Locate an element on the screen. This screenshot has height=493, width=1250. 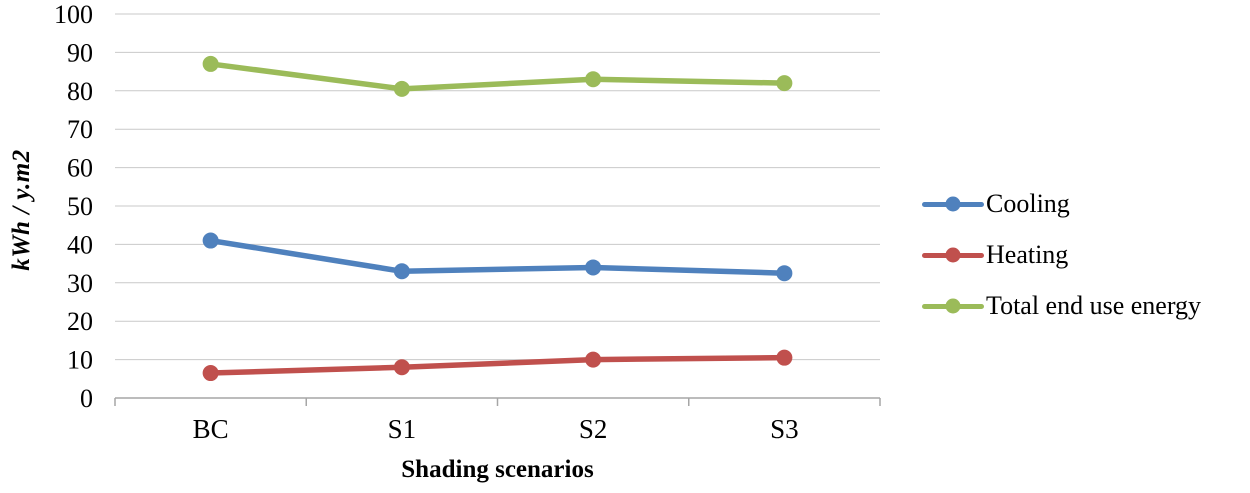
data-point-total-end-use-energy-S2 is located at coordinates (593, 79).